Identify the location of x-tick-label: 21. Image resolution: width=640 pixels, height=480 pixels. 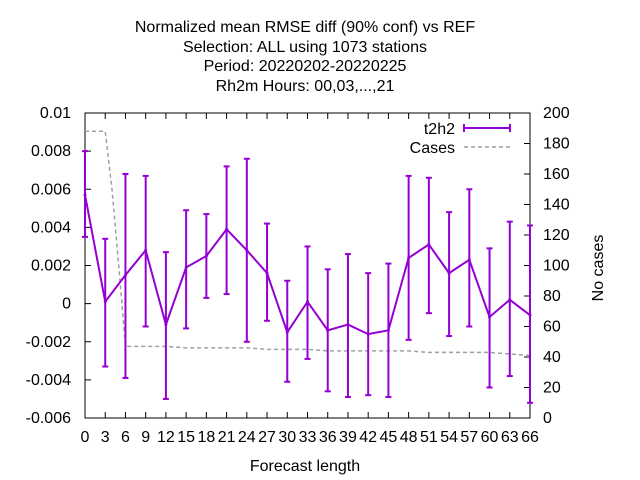
(227, 437).